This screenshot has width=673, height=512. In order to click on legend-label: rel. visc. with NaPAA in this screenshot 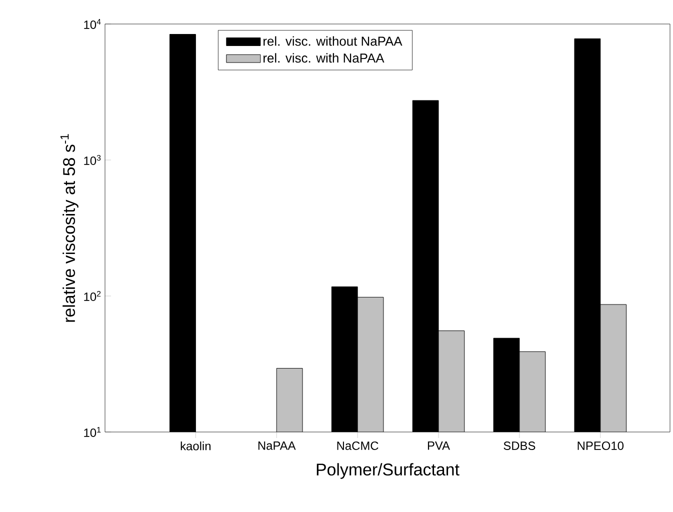, I will do `click(324, 58)`.